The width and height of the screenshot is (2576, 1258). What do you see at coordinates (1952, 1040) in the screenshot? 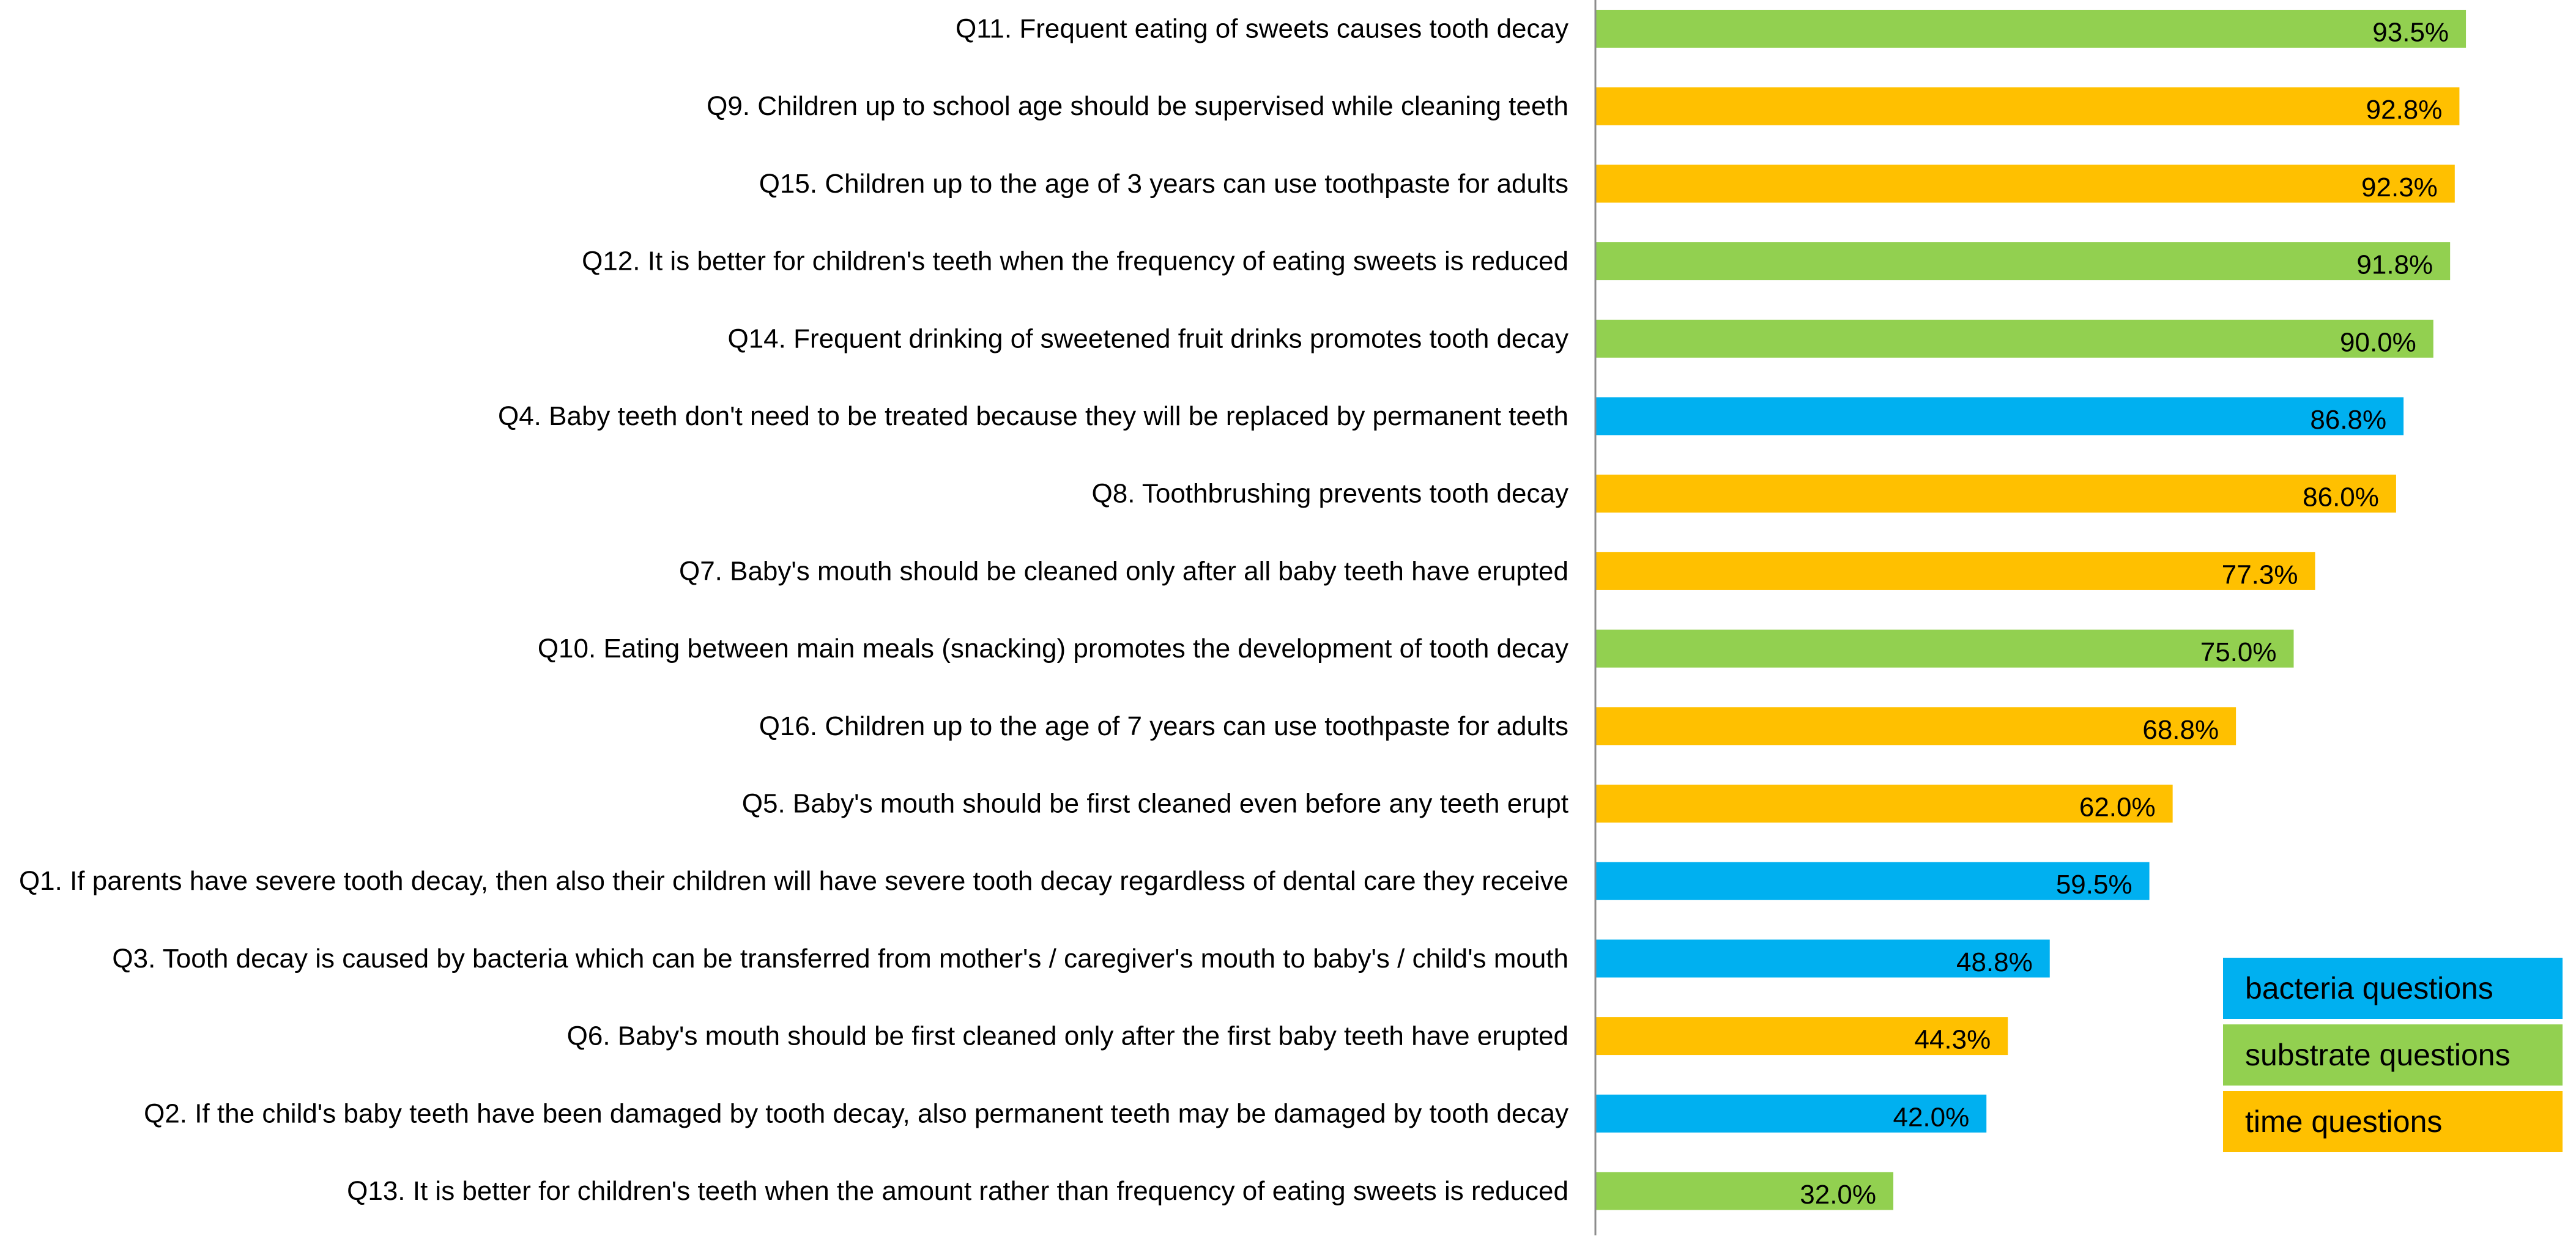
I see `value-label: 44.3%` at bounding box center [1952, 1040].